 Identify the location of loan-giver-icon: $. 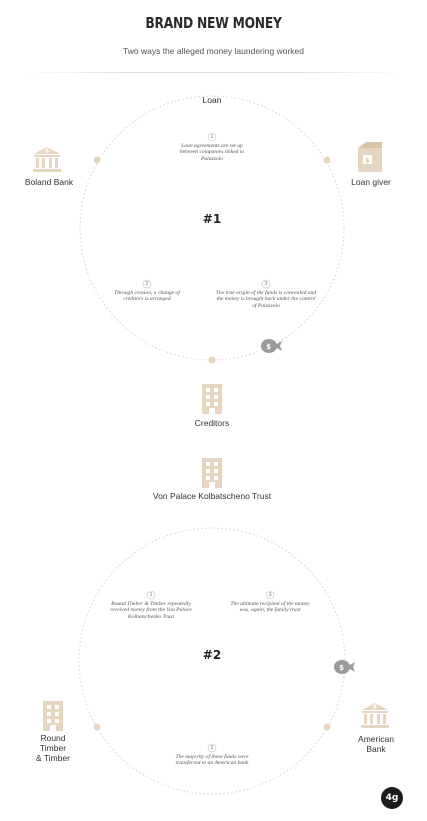
(370, 157).